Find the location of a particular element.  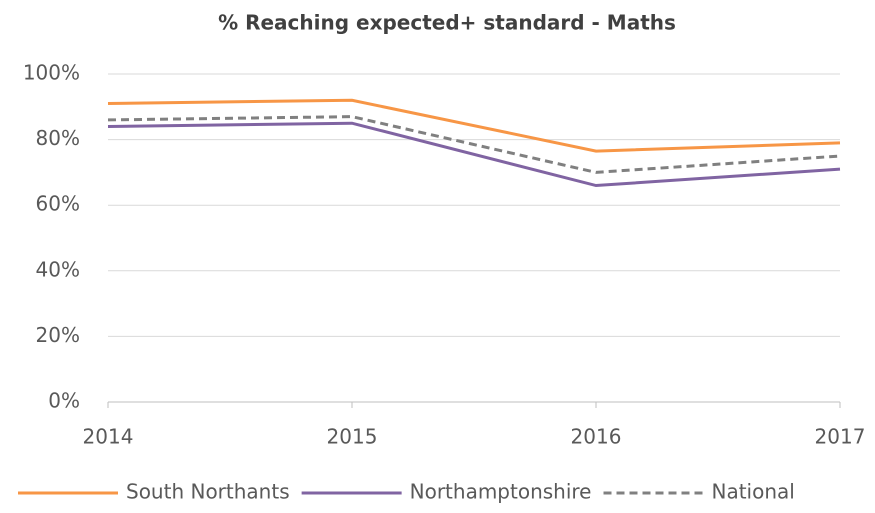

chart-title: % Reaching expected+ standard - Maths is located at coordinates (447, 23).